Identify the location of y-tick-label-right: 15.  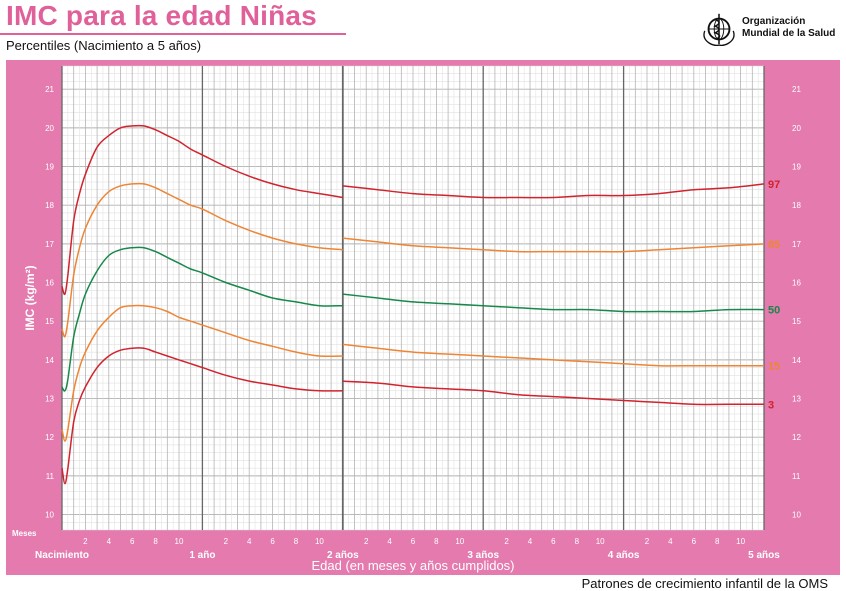
(796, 321).